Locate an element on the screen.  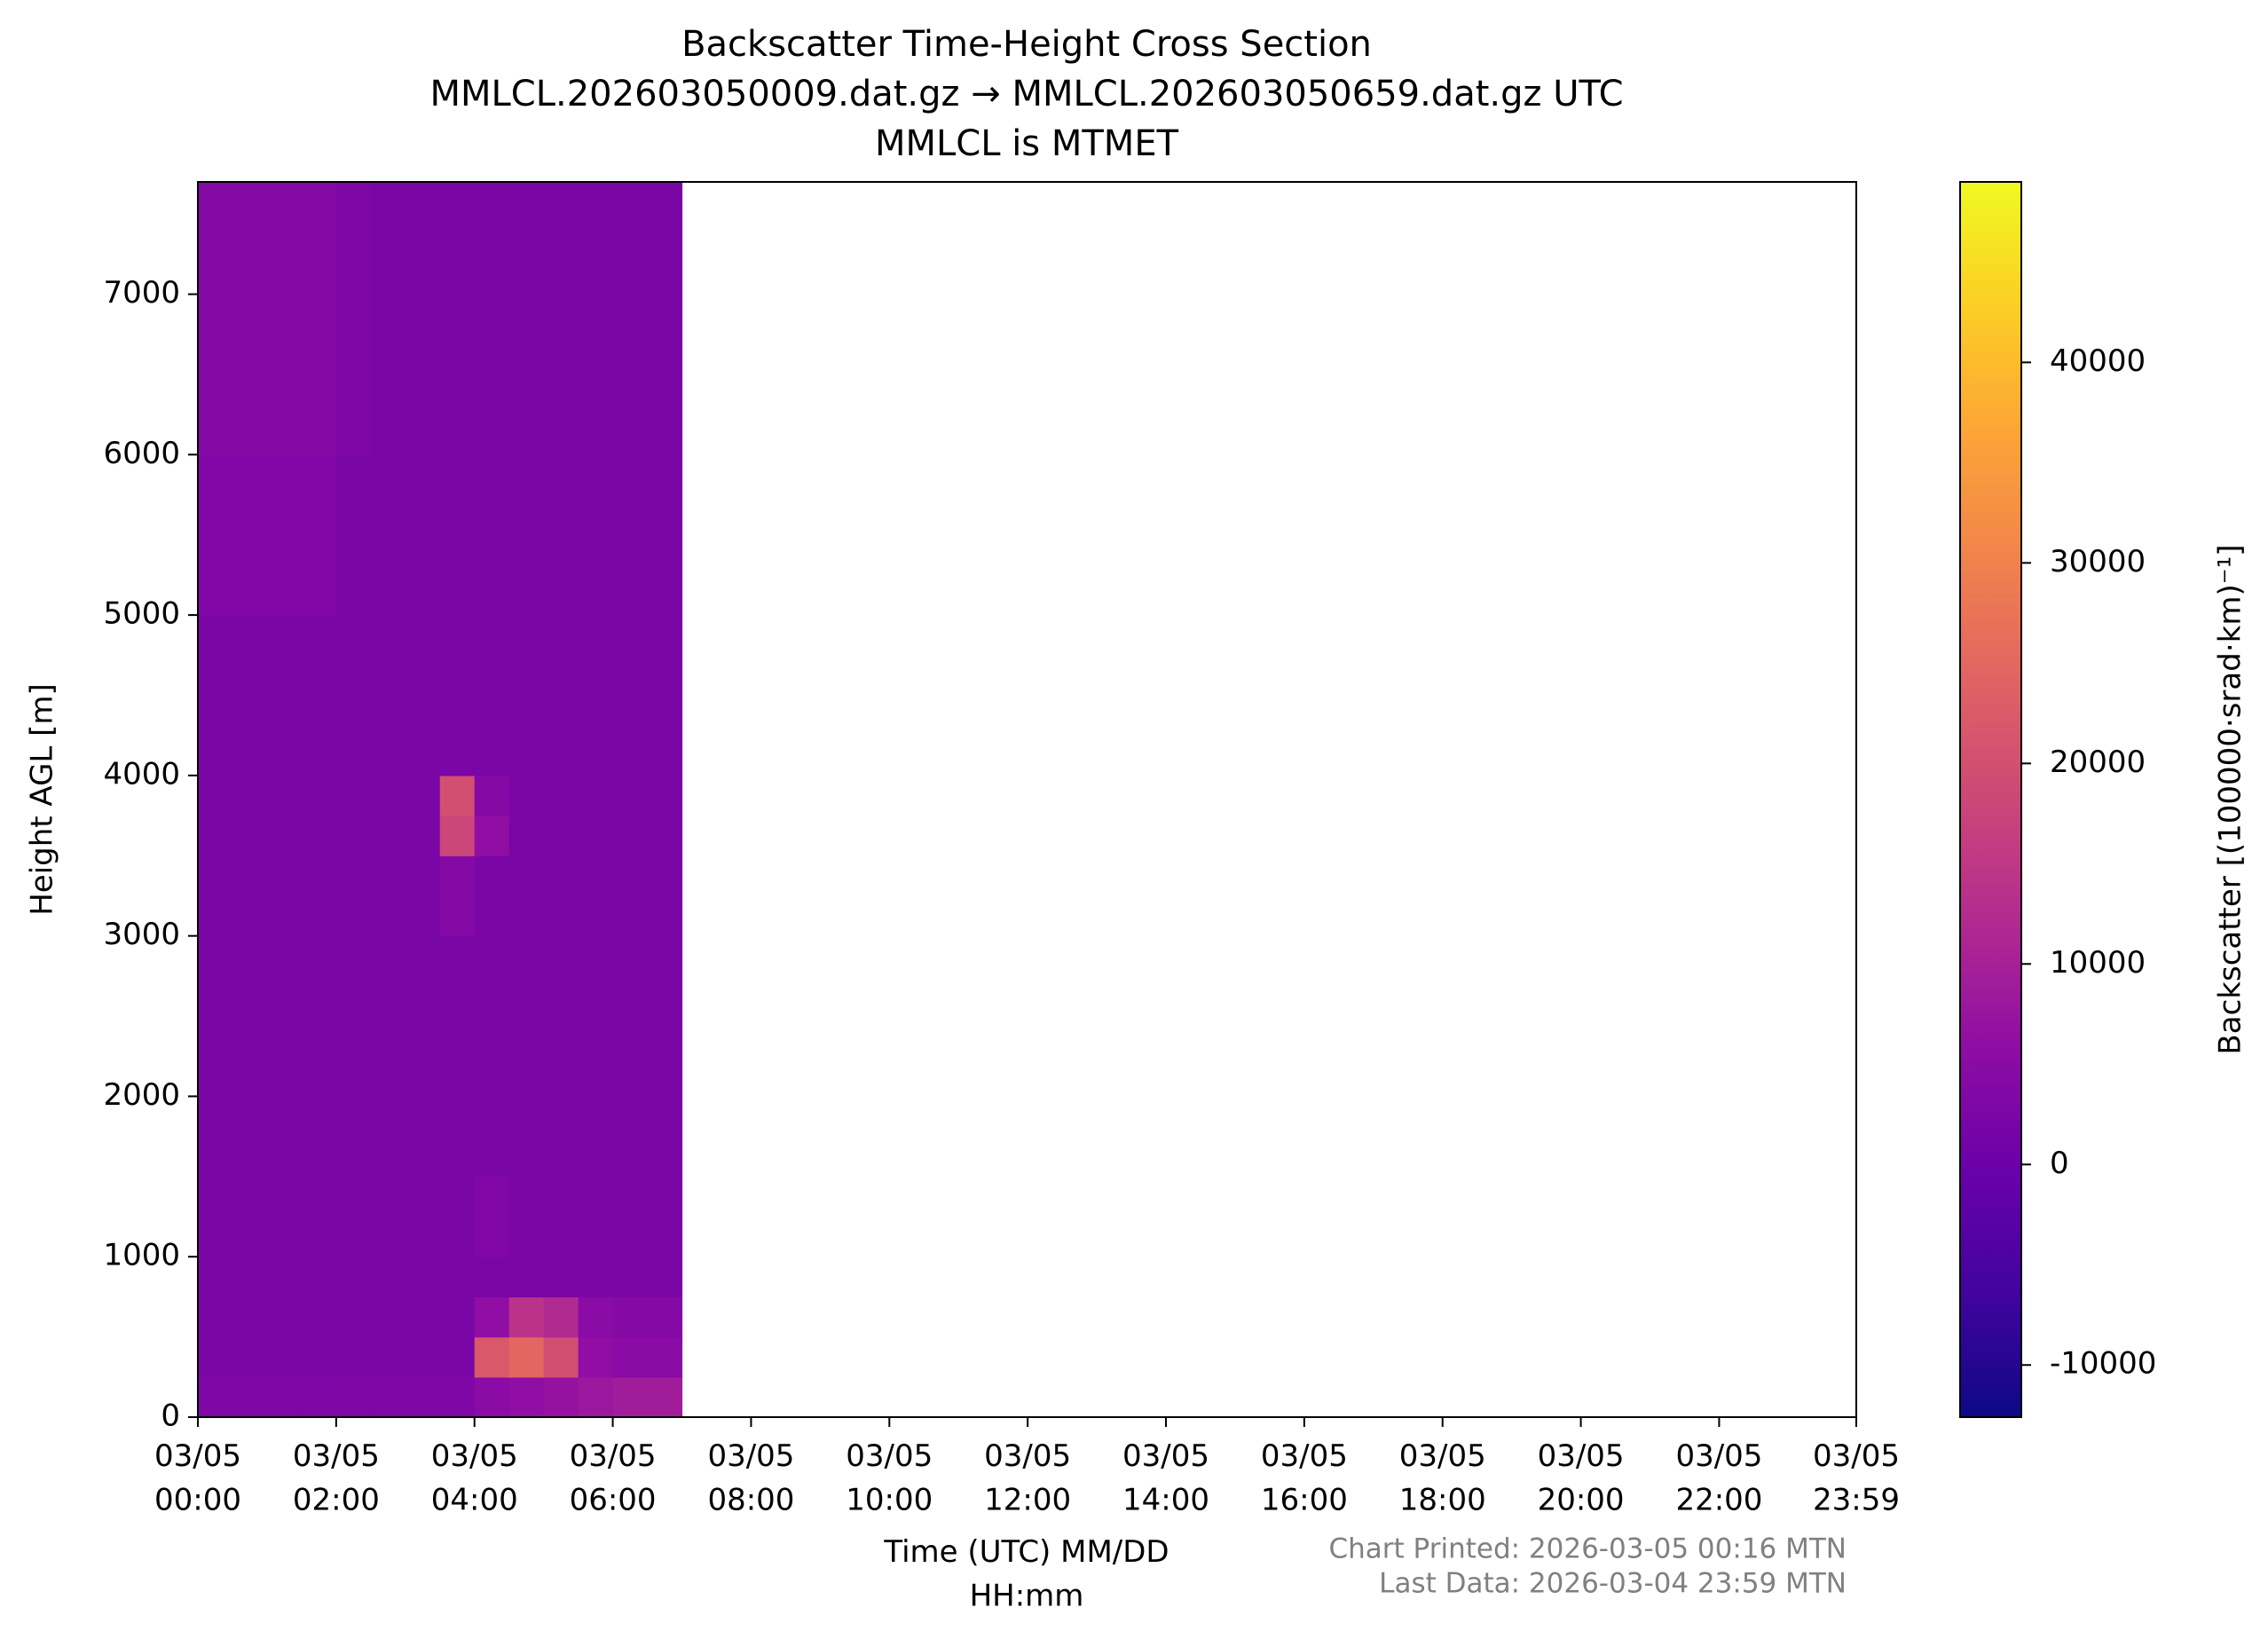
x-tick-label: 03/05 10:00 is located at coordinates (889, 1478).